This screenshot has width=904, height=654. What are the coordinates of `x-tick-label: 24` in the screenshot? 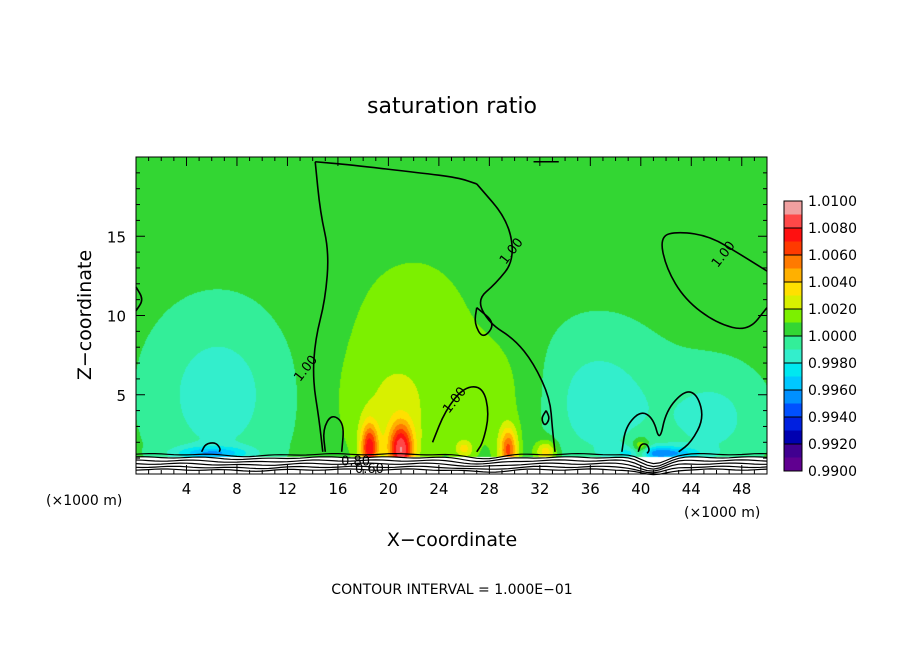 It's located at (438, 489).